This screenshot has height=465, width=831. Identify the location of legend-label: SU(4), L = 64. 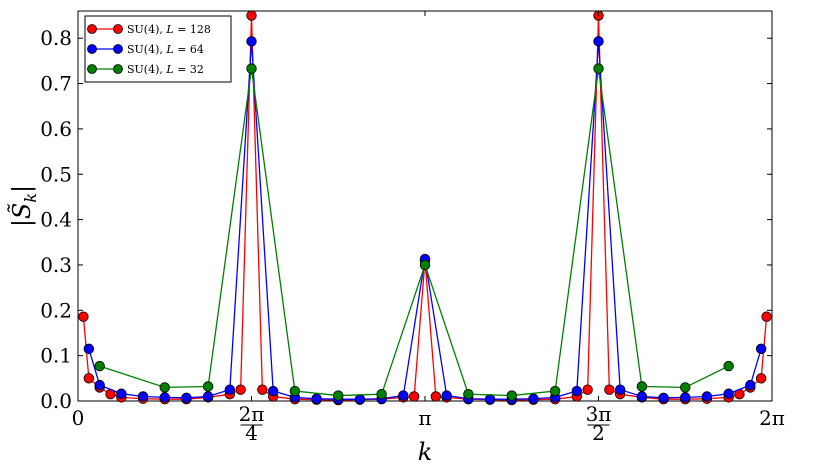
(165, 49).